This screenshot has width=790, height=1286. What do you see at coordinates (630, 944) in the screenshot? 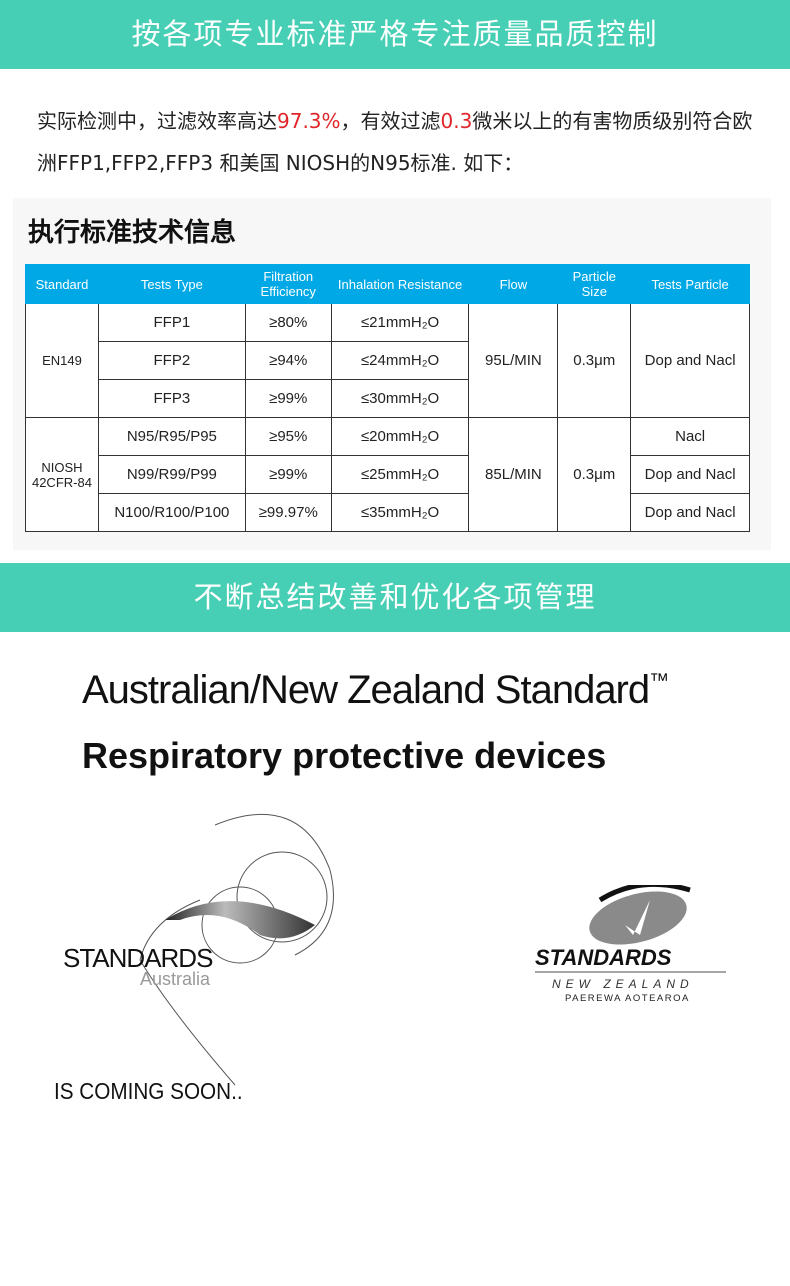
I see `standards-new-zealand-logo: STANDARDS NEW ZEALAND PAEREWA AOTEAROA` at bounding box center [630, 944].